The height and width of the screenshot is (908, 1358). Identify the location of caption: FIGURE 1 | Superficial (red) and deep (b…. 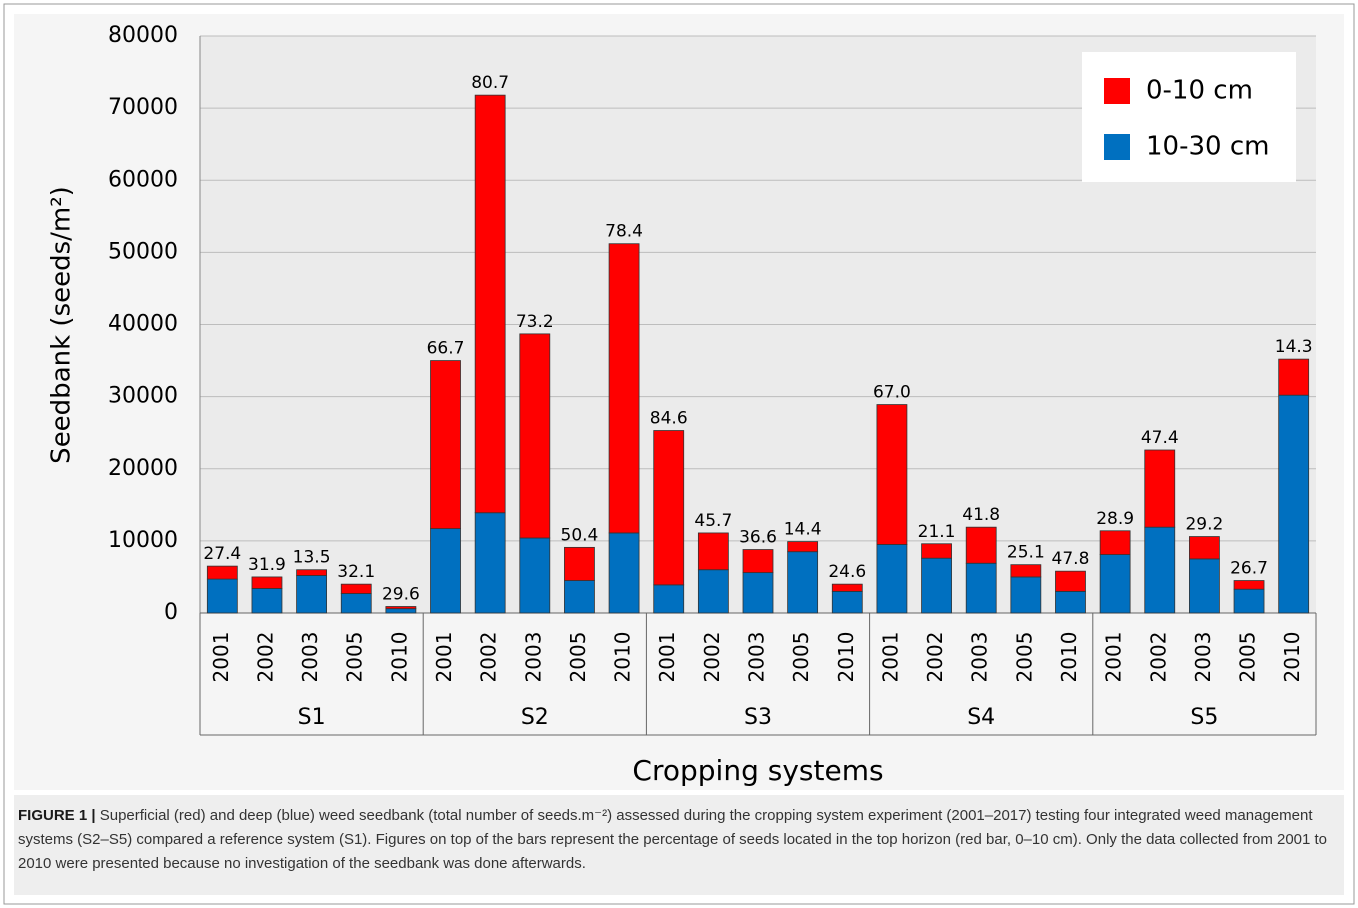
(679, 840).